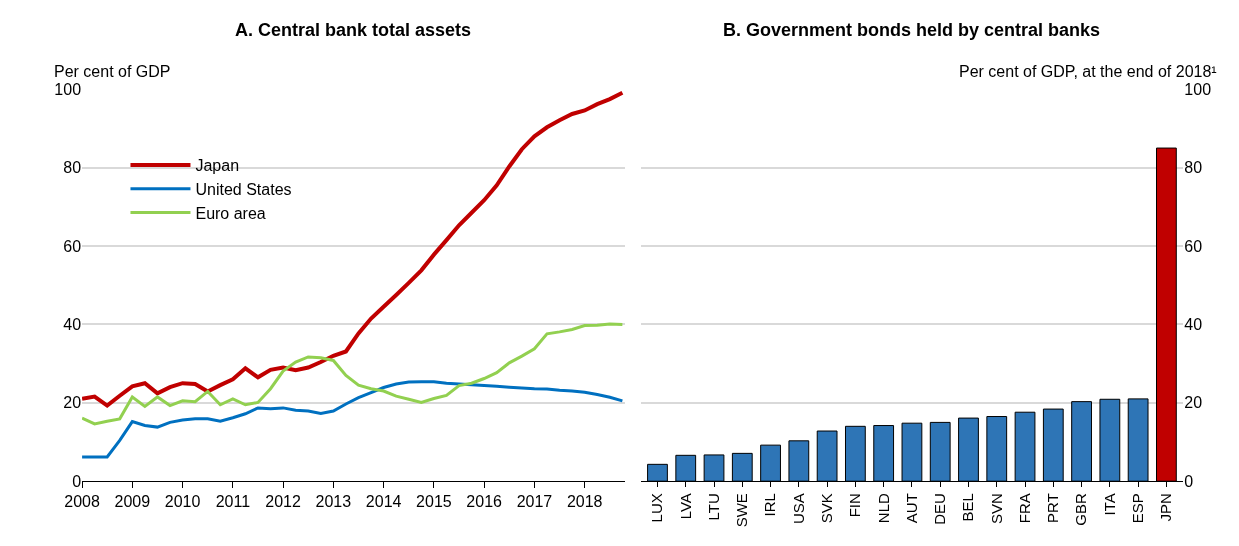 The image size is (1239, 546). I want to click on legend-label: Euro area, so click(230, 213).